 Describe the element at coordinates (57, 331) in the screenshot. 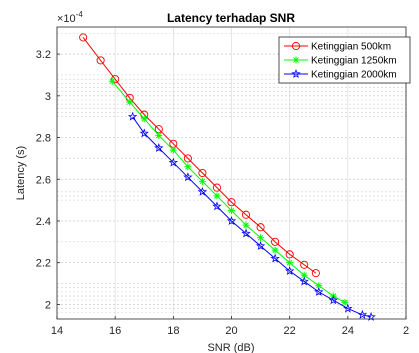

I see `x-tick-label: 14` at that location.